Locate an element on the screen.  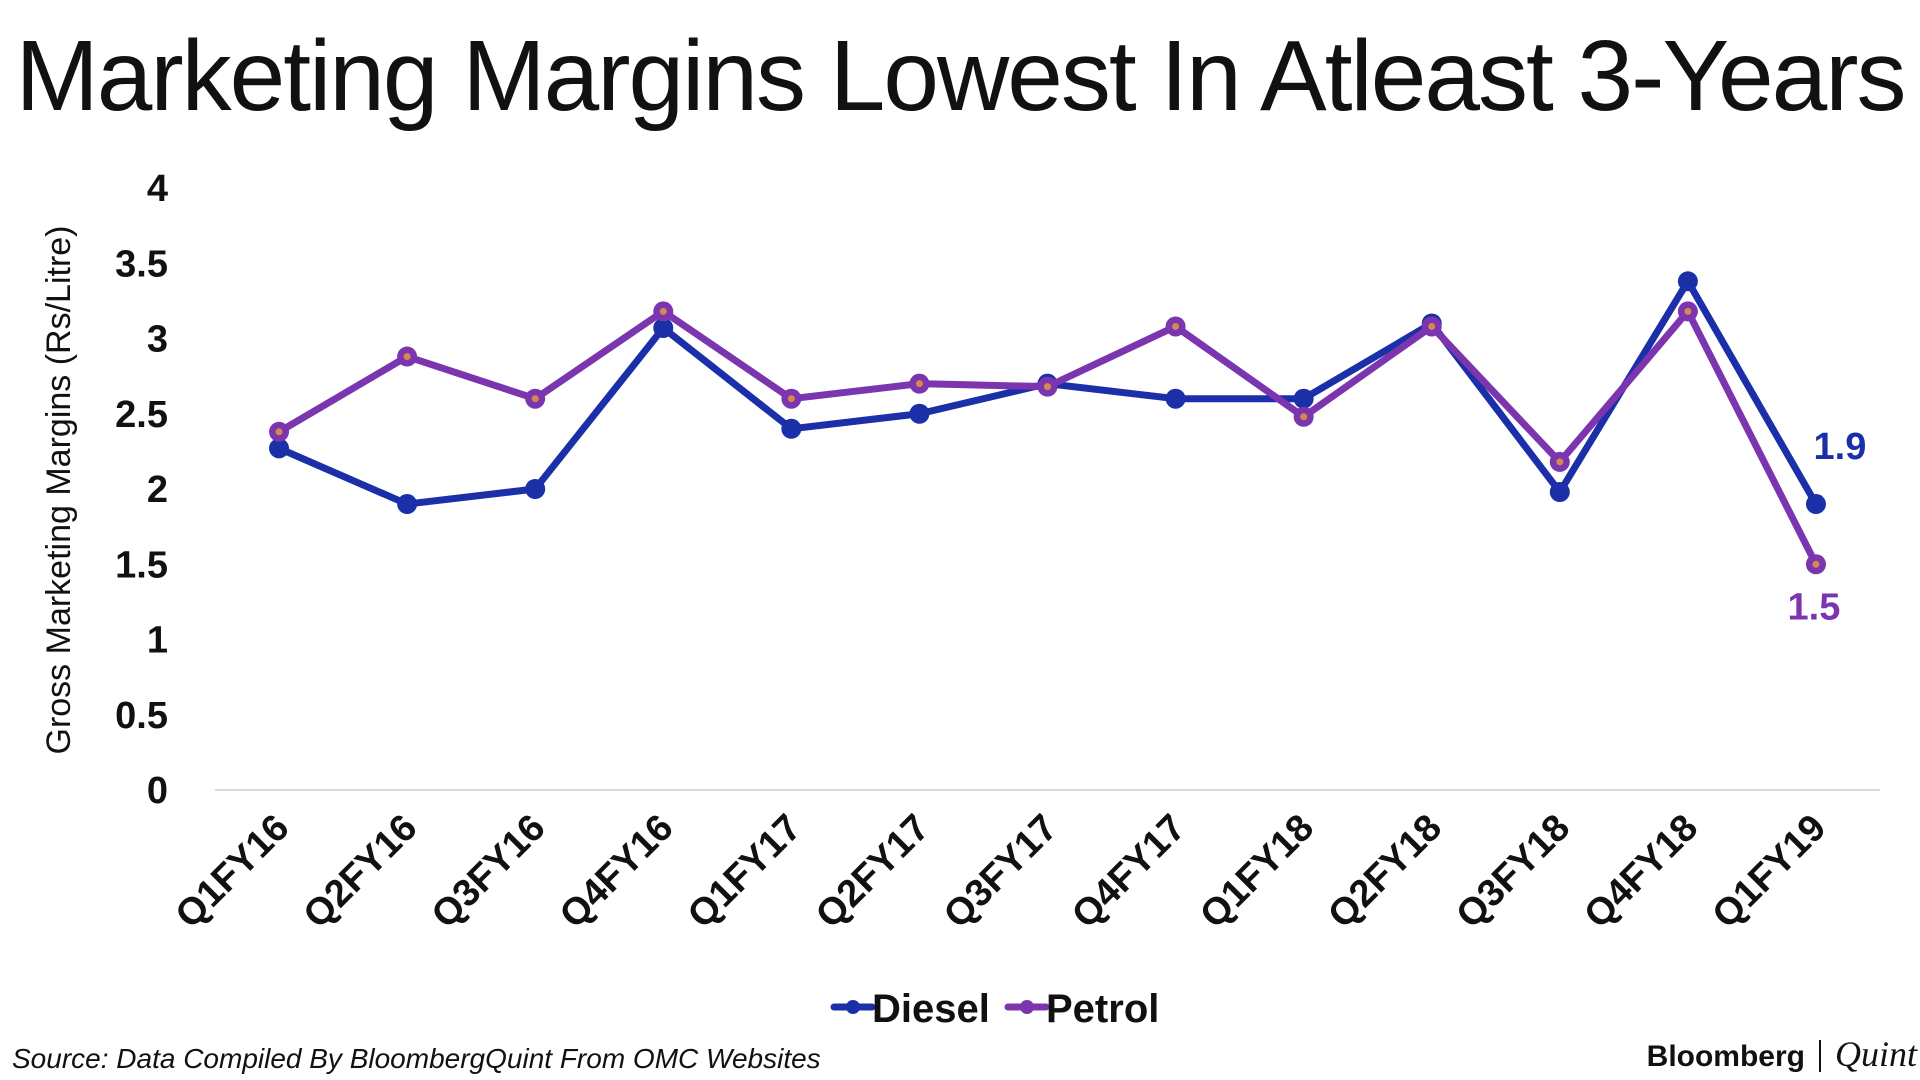
x-tick-label: Q1FY17 is located at coordinates (745, 872).